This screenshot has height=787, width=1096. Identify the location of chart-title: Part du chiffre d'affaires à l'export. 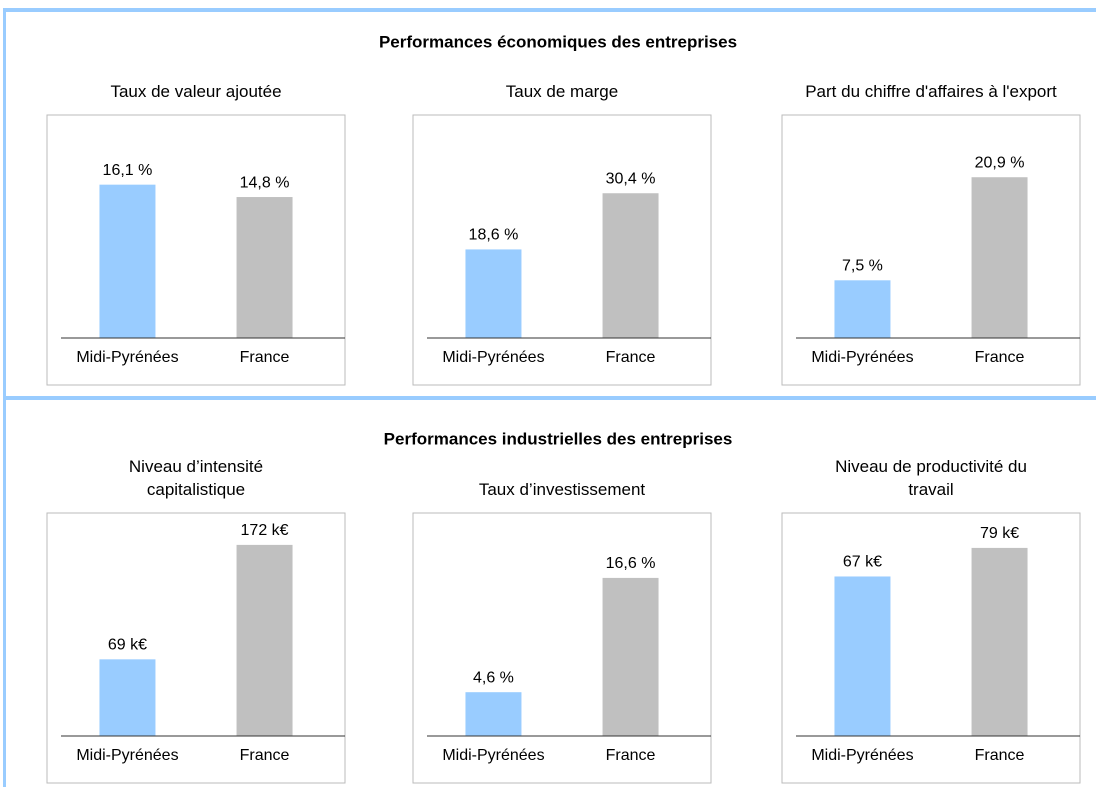
(931, 91).